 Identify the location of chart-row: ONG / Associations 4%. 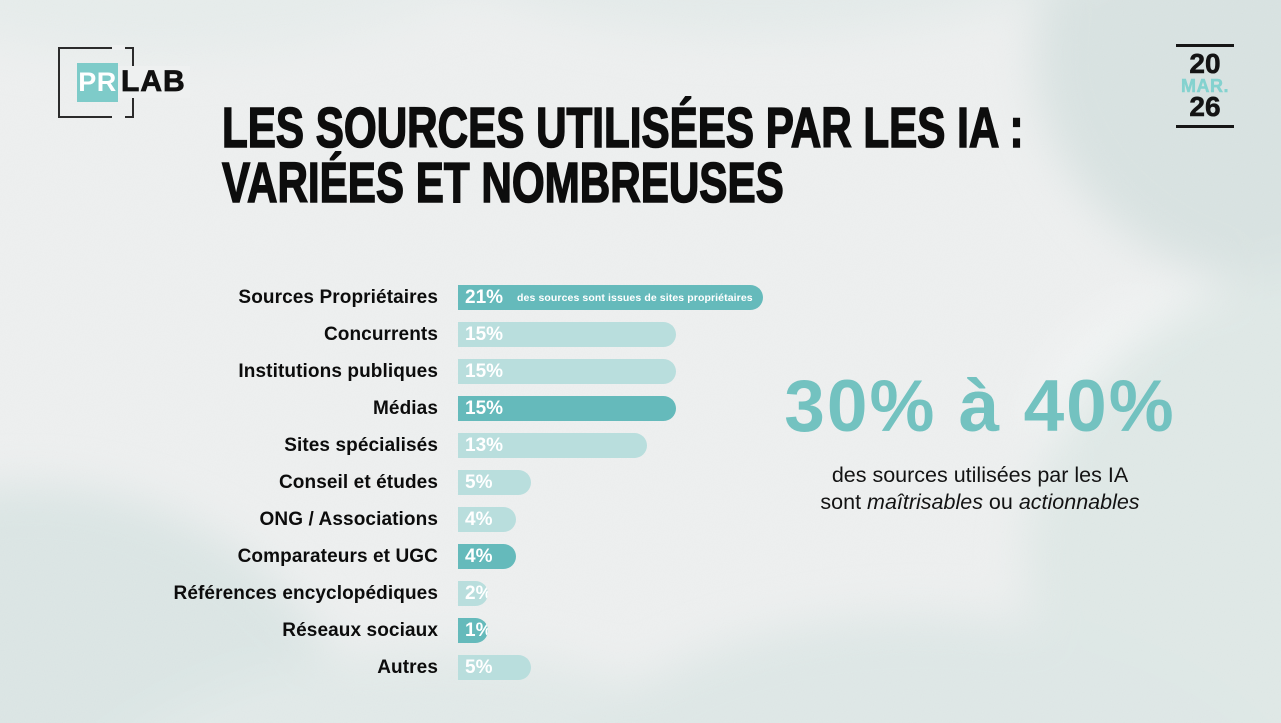
(445, 519).